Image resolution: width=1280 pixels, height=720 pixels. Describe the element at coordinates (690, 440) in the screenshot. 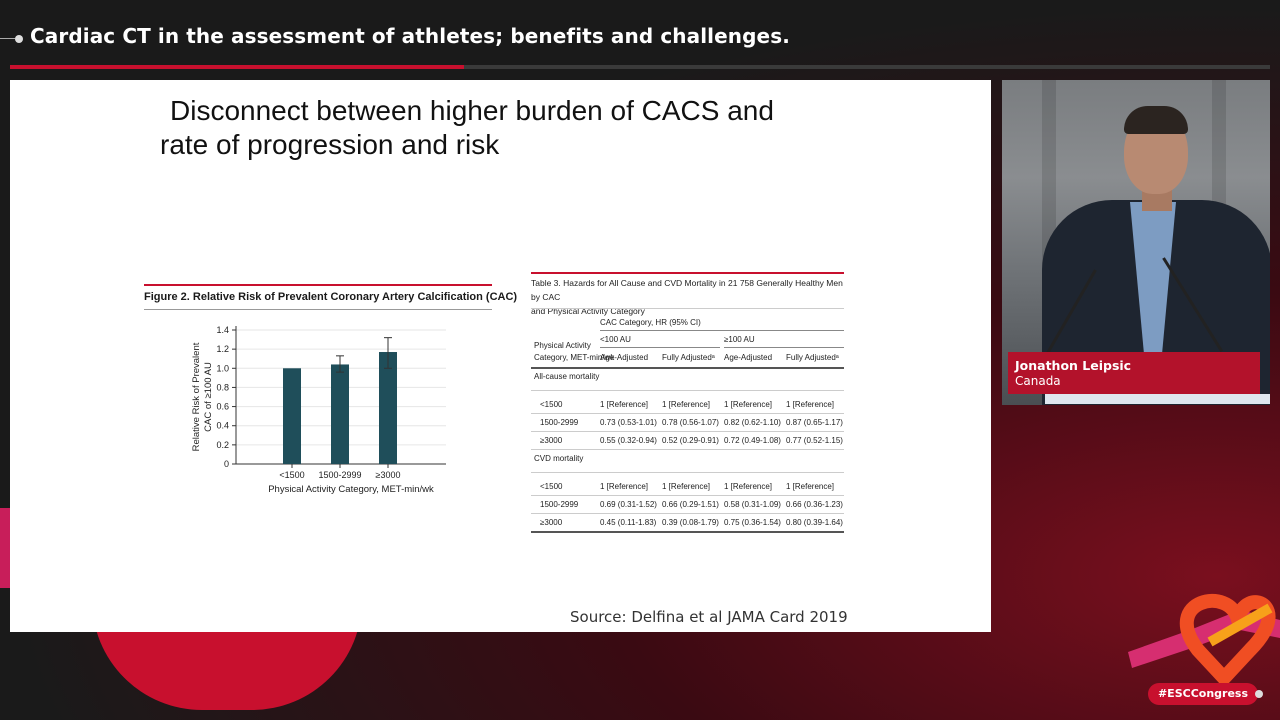

I see `table-cell: 0.52 (0.29-0.91)` at that location.